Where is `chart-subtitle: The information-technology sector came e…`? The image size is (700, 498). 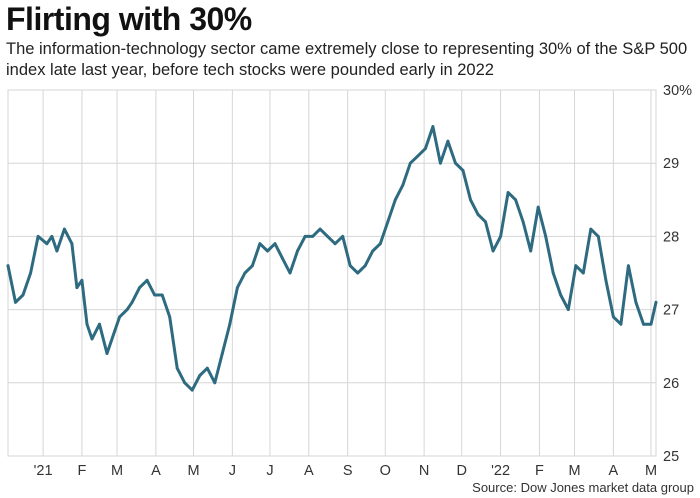 chart-subtitle: The information-technology sector came e… is located at coordinates (347, 59).